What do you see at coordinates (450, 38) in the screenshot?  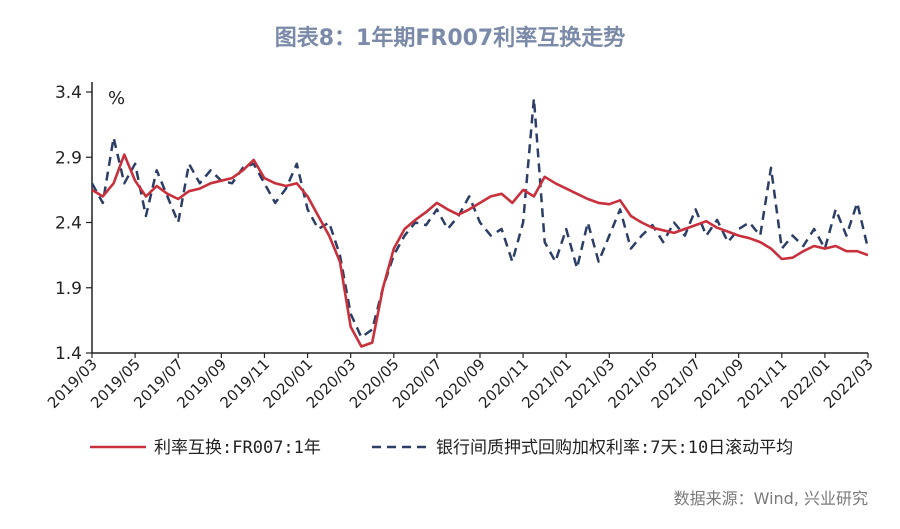 I see `chart-title: 图表8：1年期FR007利率互换走势` at bounding box center [450, 38].